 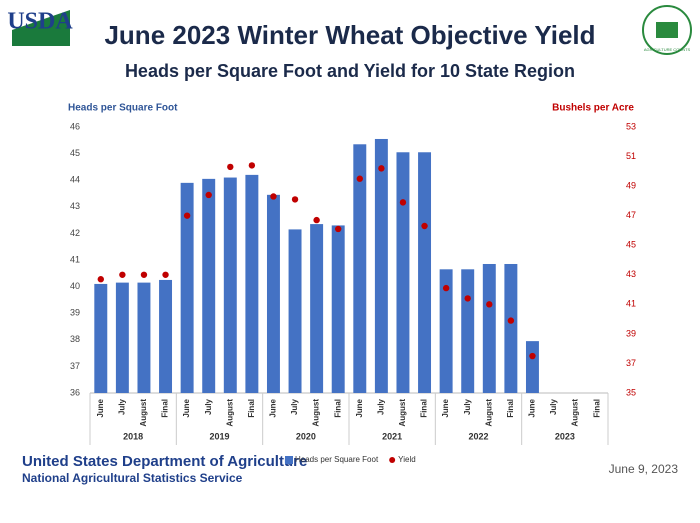 I want to click on usda-logo: USDA, so click(x=40, y=27).